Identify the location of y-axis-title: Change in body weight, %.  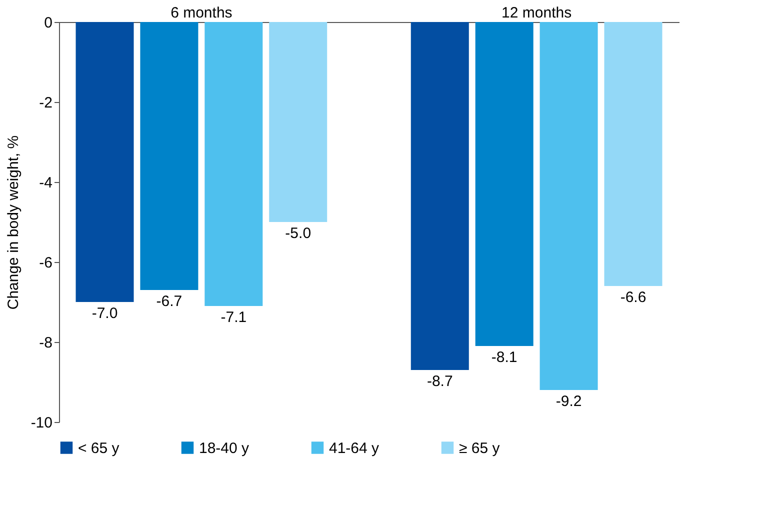
(13, 222).